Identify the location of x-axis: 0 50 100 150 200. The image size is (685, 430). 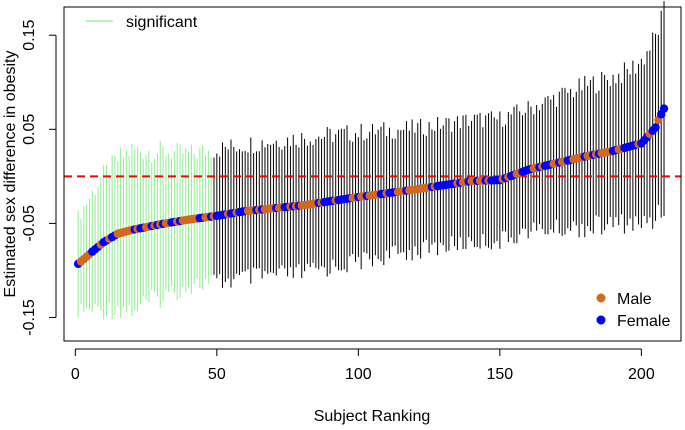
(363, 365).